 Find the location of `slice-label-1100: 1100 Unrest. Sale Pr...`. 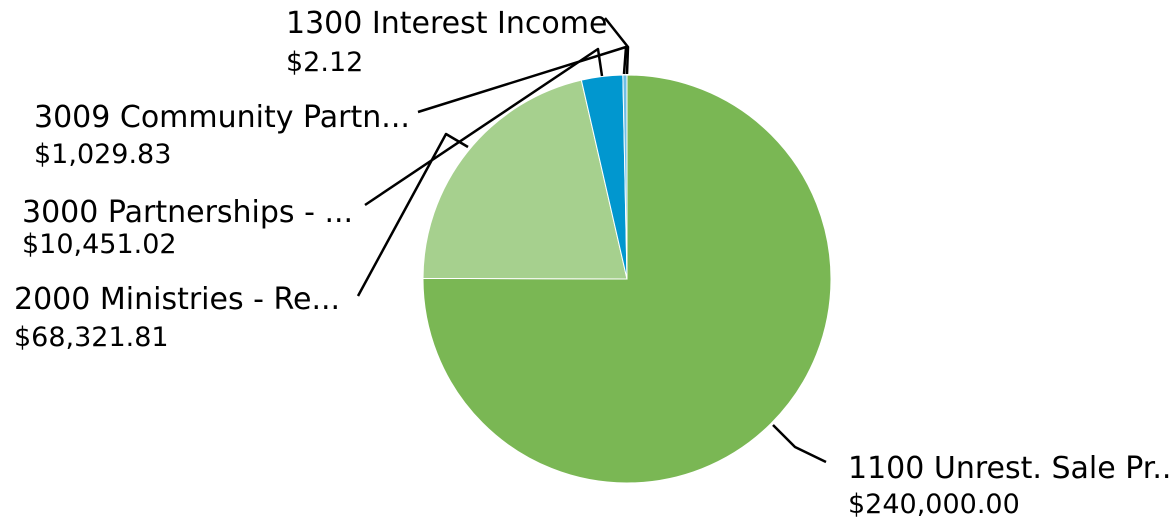

slice-label-1100: 1100 Unrest. Sale Pr... is located at coordinates (1011, 468).